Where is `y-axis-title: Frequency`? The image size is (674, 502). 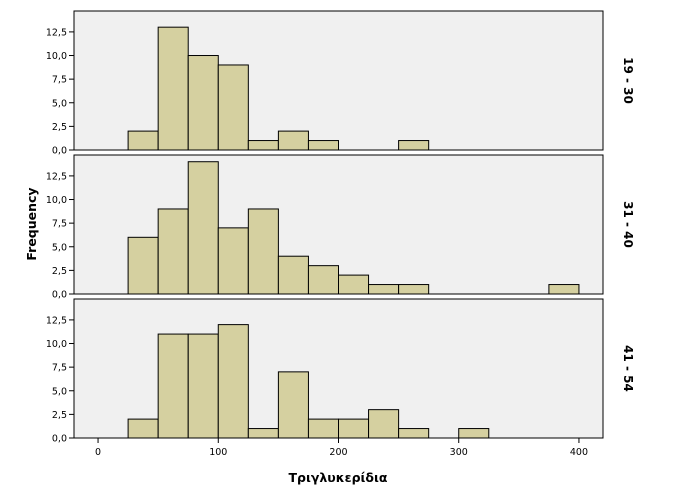 y-axis-title: Frequency is located at coordinates (31, 223).